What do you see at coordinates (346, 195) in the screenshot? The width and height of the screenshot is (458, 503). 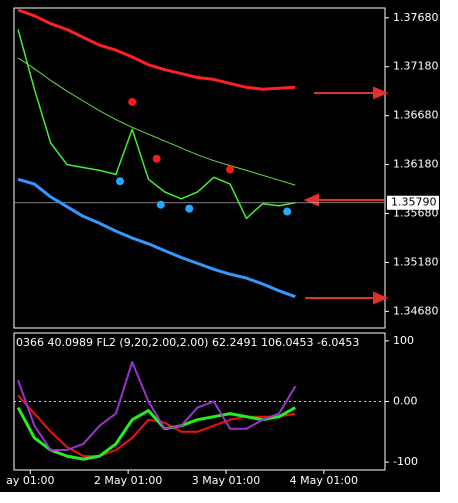 I see `arrows` at bounding box center [346, 195].